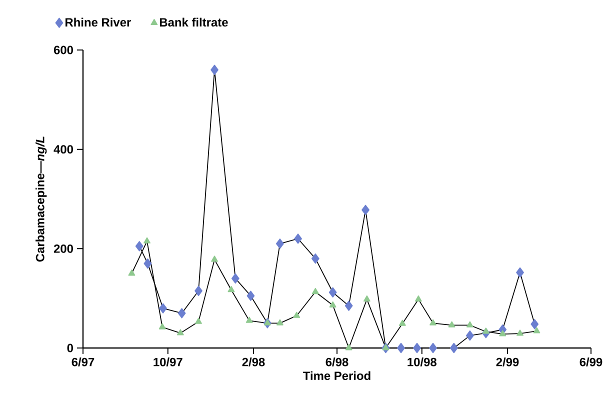  What do you see at coordinates (507, 362) in the screenshot?
I see `x-tick-label: 2/99` at bounding box center [507, 362].